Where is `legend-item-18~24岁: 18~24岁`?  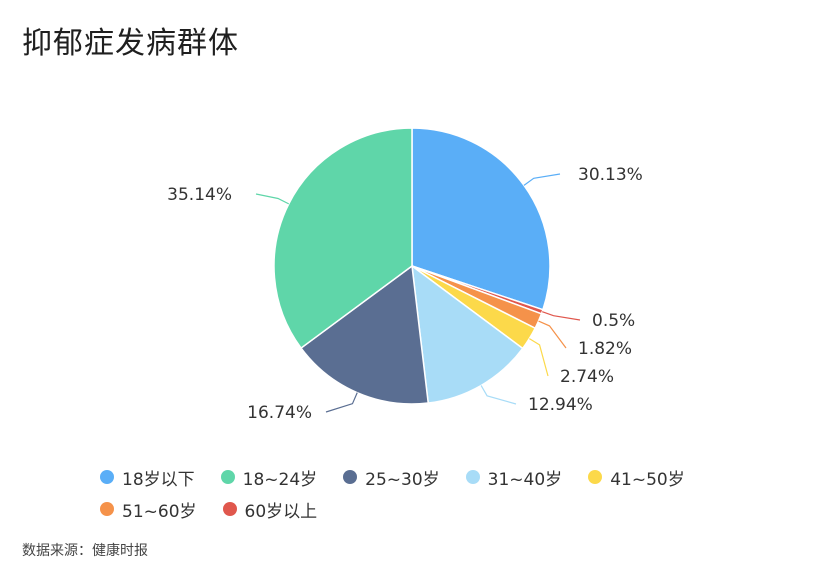 legend-item-18~24岁: 18~24岁 is located at coordinates (269, 478).